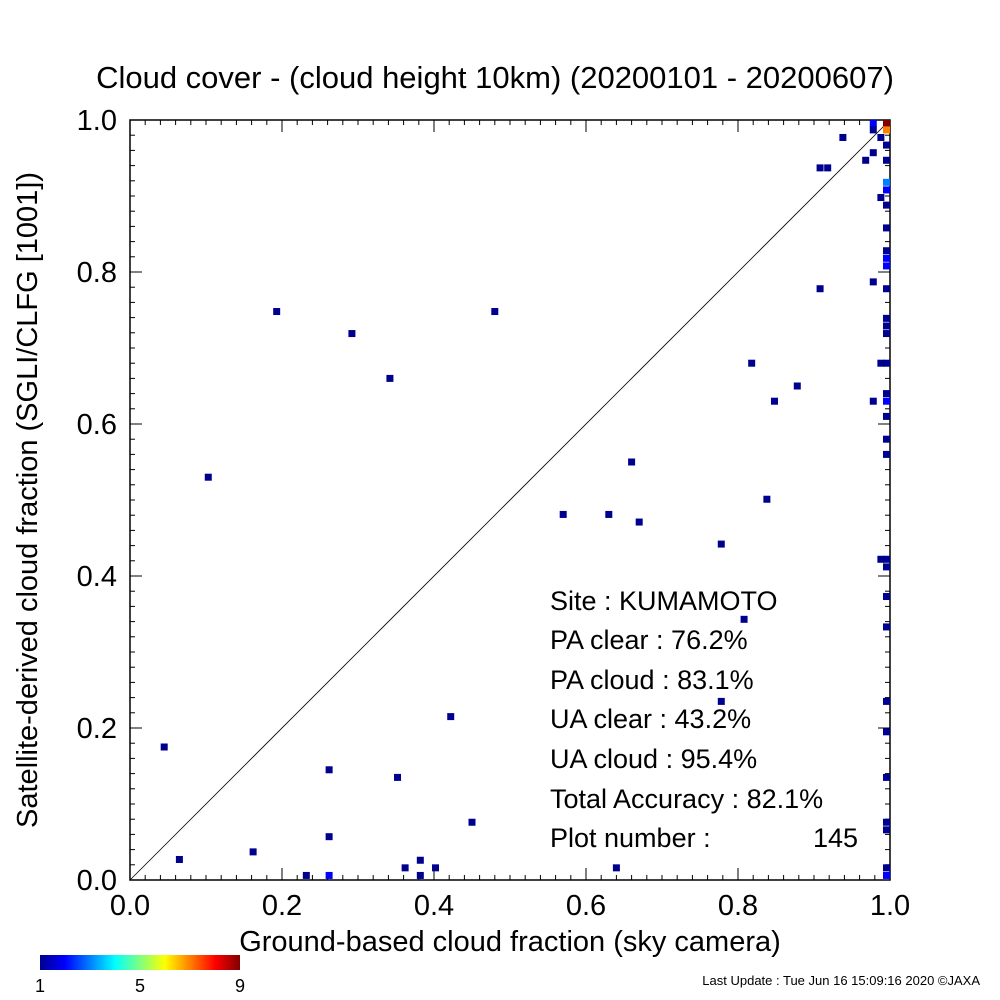  Describe the element at coordinates (649, 640) in the screenshot. I see `stat-pa-clear: PA clear : 76.2%` at that location.